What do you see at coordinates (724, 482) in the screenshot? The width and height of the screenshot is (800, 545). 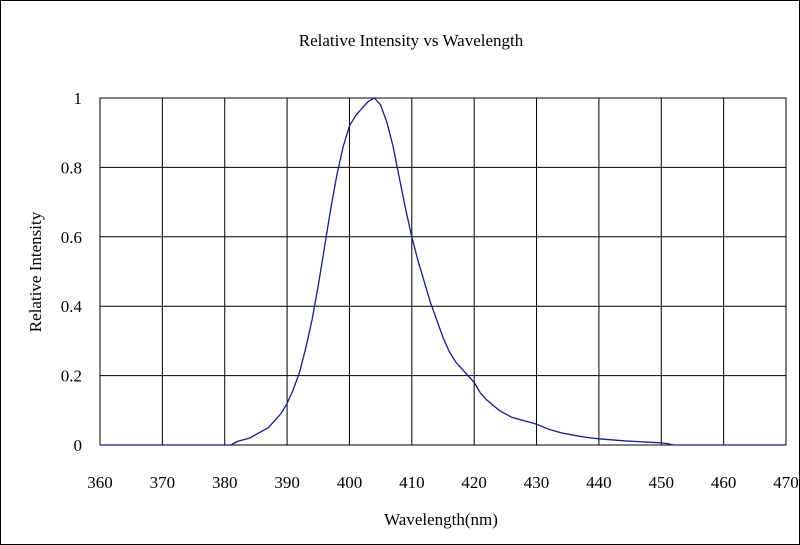 I see `x-tick-label: 460` at bounding box center [724, 482].